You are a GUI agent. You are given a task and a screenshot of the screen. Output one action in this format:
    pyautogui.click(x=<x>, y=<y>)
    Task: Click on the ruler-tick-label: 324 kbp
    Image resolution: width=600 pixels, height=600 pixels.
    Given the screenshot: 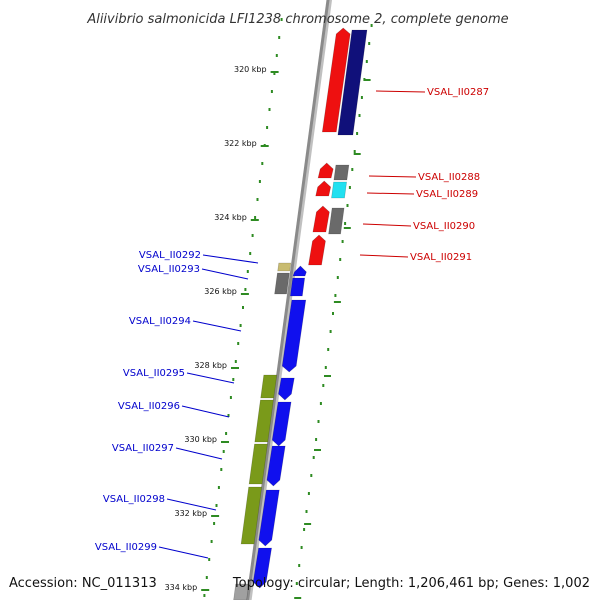 What is the action you would take?
    pyautogui.click(x=230, y=217)
    